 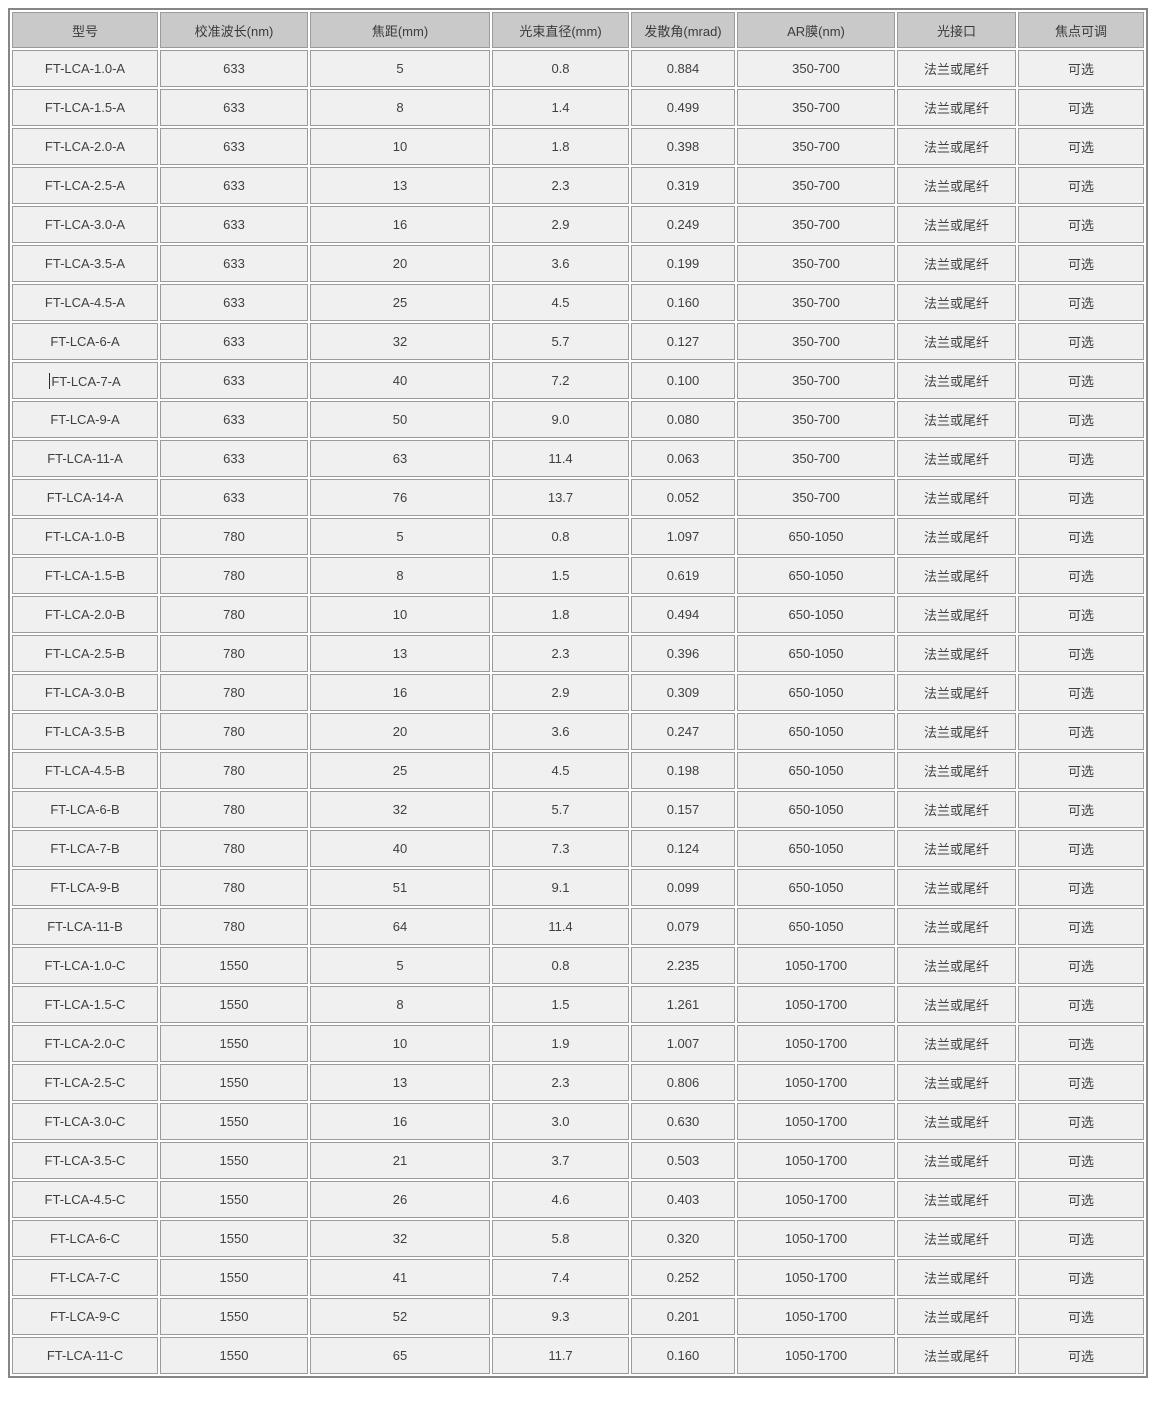 What do you see at coordinates (85, 965) in the screenshot?
I see `cell: FT-LCA-1.0-C` at bounding box center [85, 965].